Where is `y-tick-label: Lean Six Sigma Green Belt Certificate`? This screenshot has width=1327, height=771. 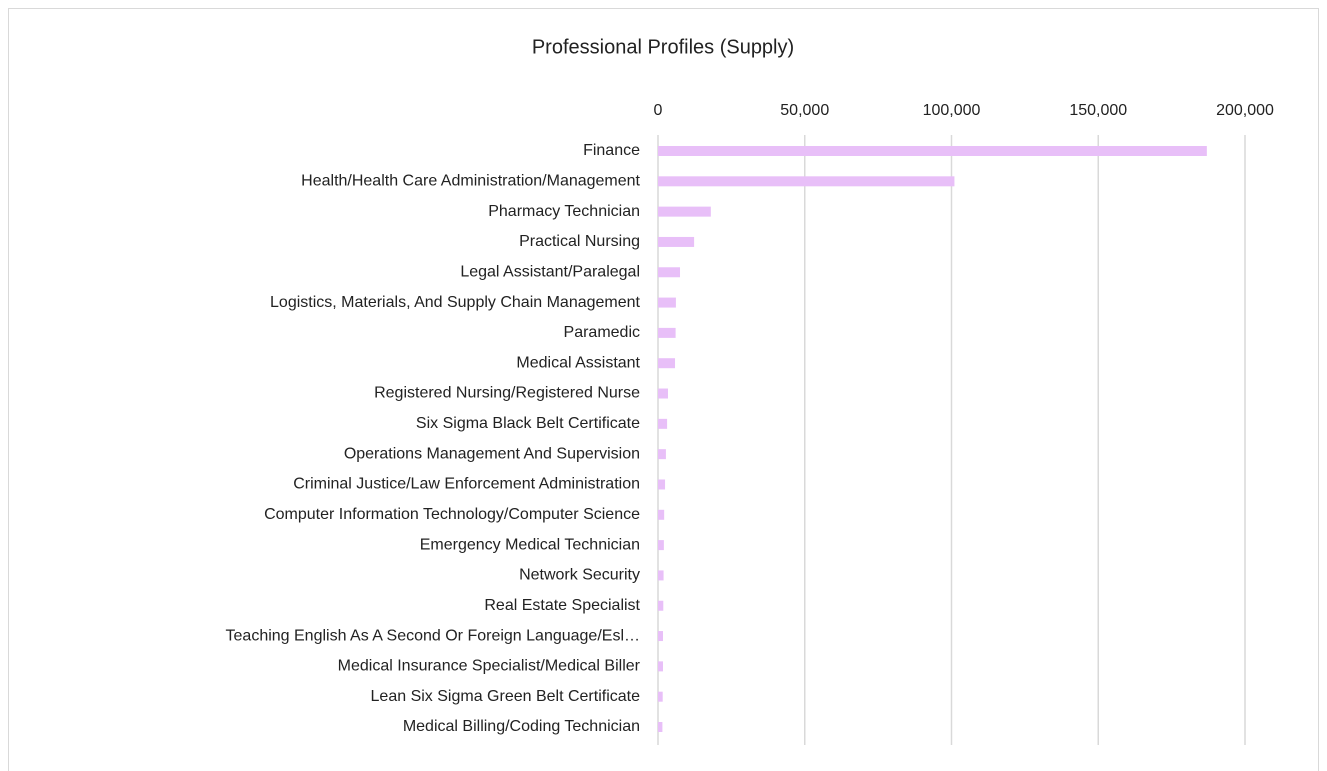
y-tick-label: Lean Six Sigma Green Belt Certificate is located at coordinates (506, 696).